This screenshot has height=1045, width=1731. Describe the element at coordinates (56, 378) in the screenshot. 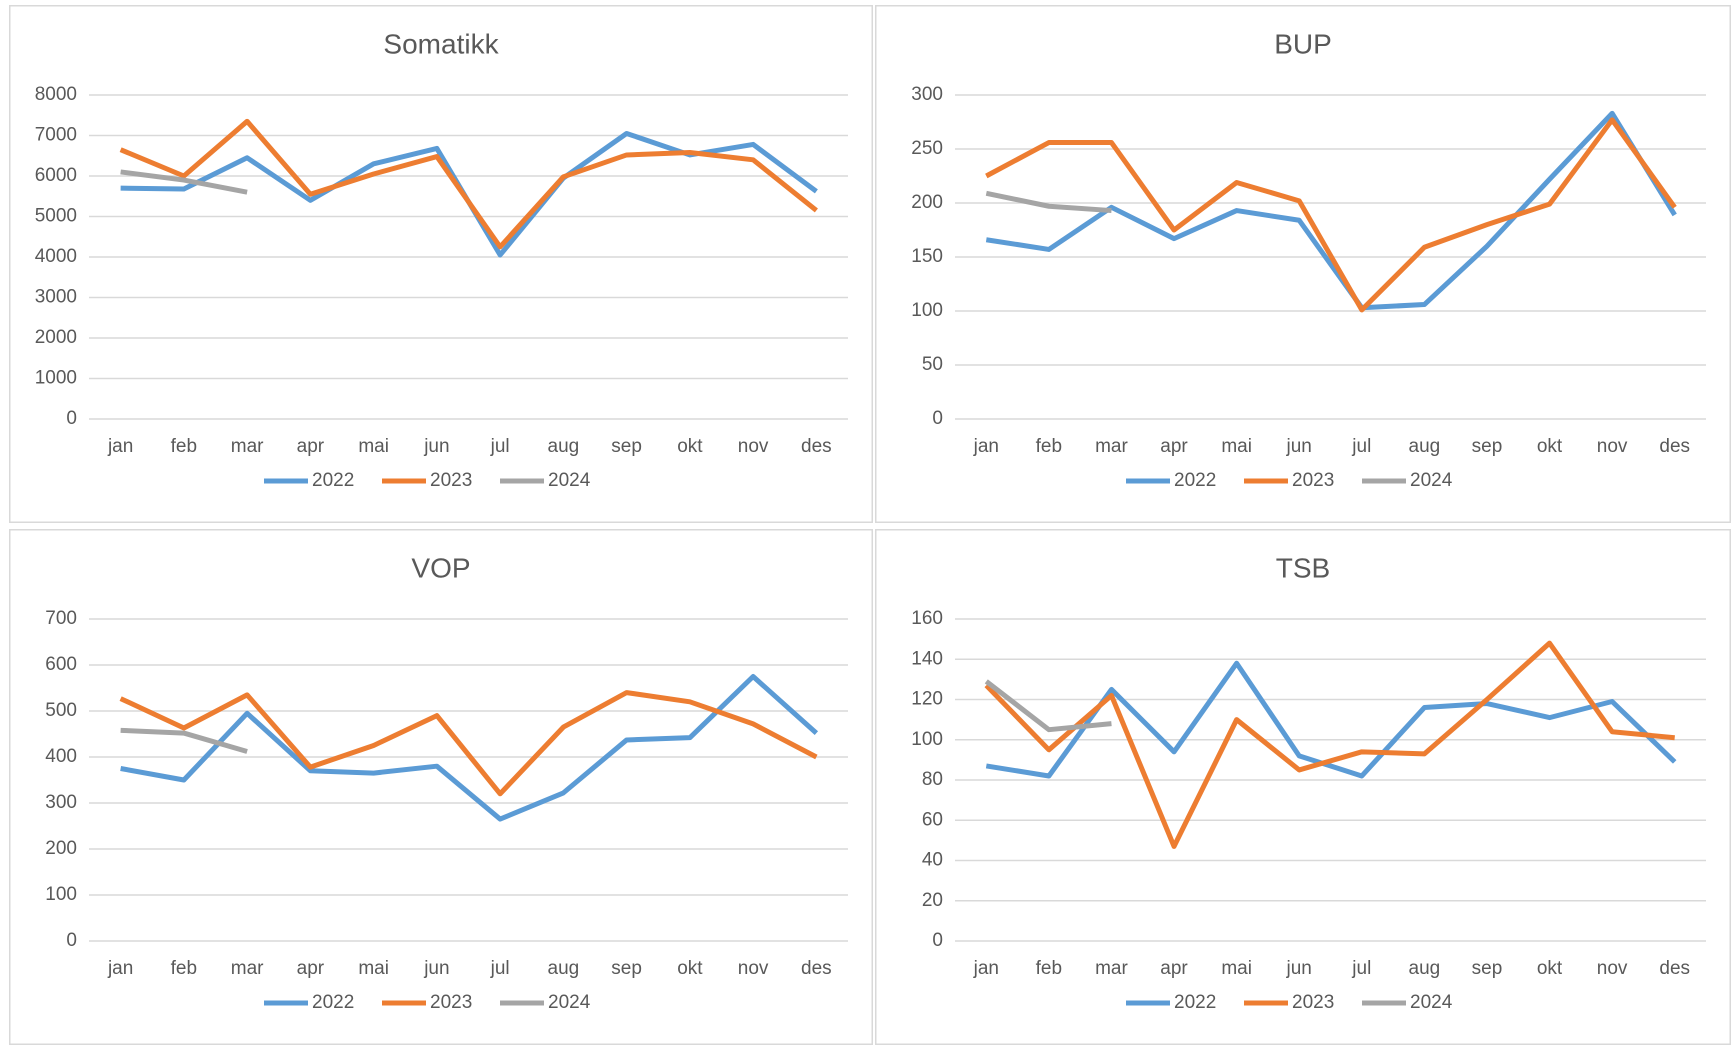

I see `y-tick-label: 1000` at that location.